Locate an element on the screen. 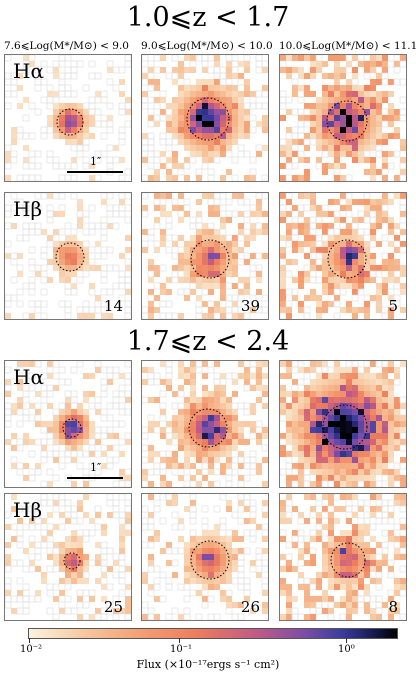 The height and width of the screenshot is (674, 416). galaxy-count: 14 is located at coordinates (113, 306).